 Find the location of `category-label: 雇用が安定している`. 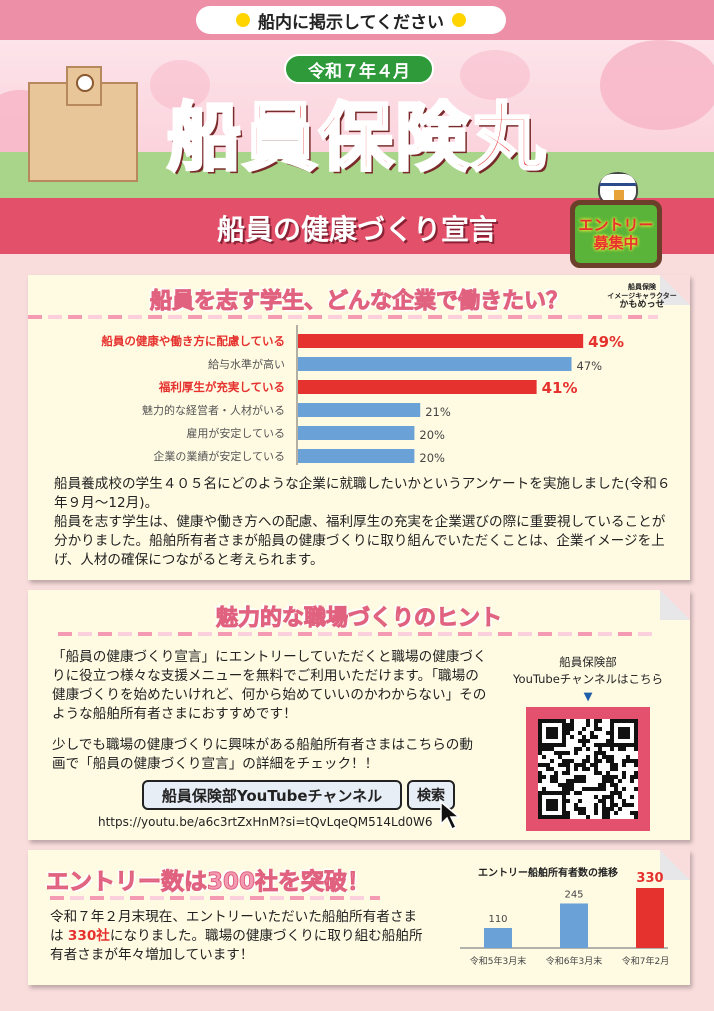

category-label: 雇用が安定している is located at coordinates (235, 433).